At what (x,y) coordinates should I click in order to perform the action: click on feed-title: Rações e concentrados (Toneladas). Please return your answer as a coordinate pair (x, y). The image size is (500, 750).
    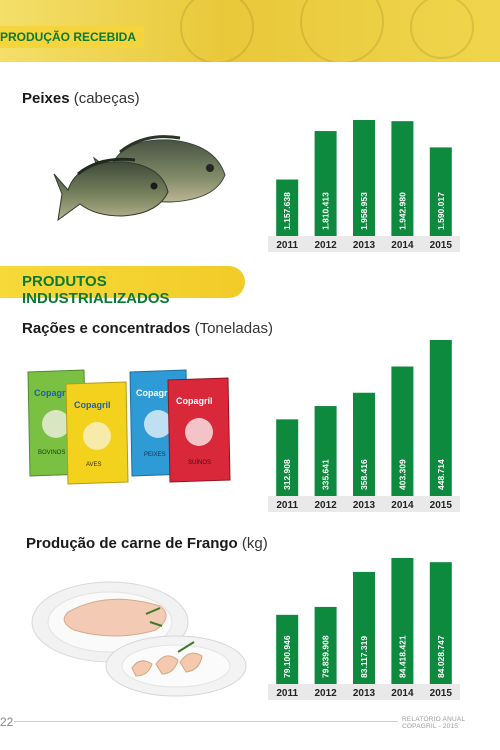
    Looking at the image, I should click on (147, 328).